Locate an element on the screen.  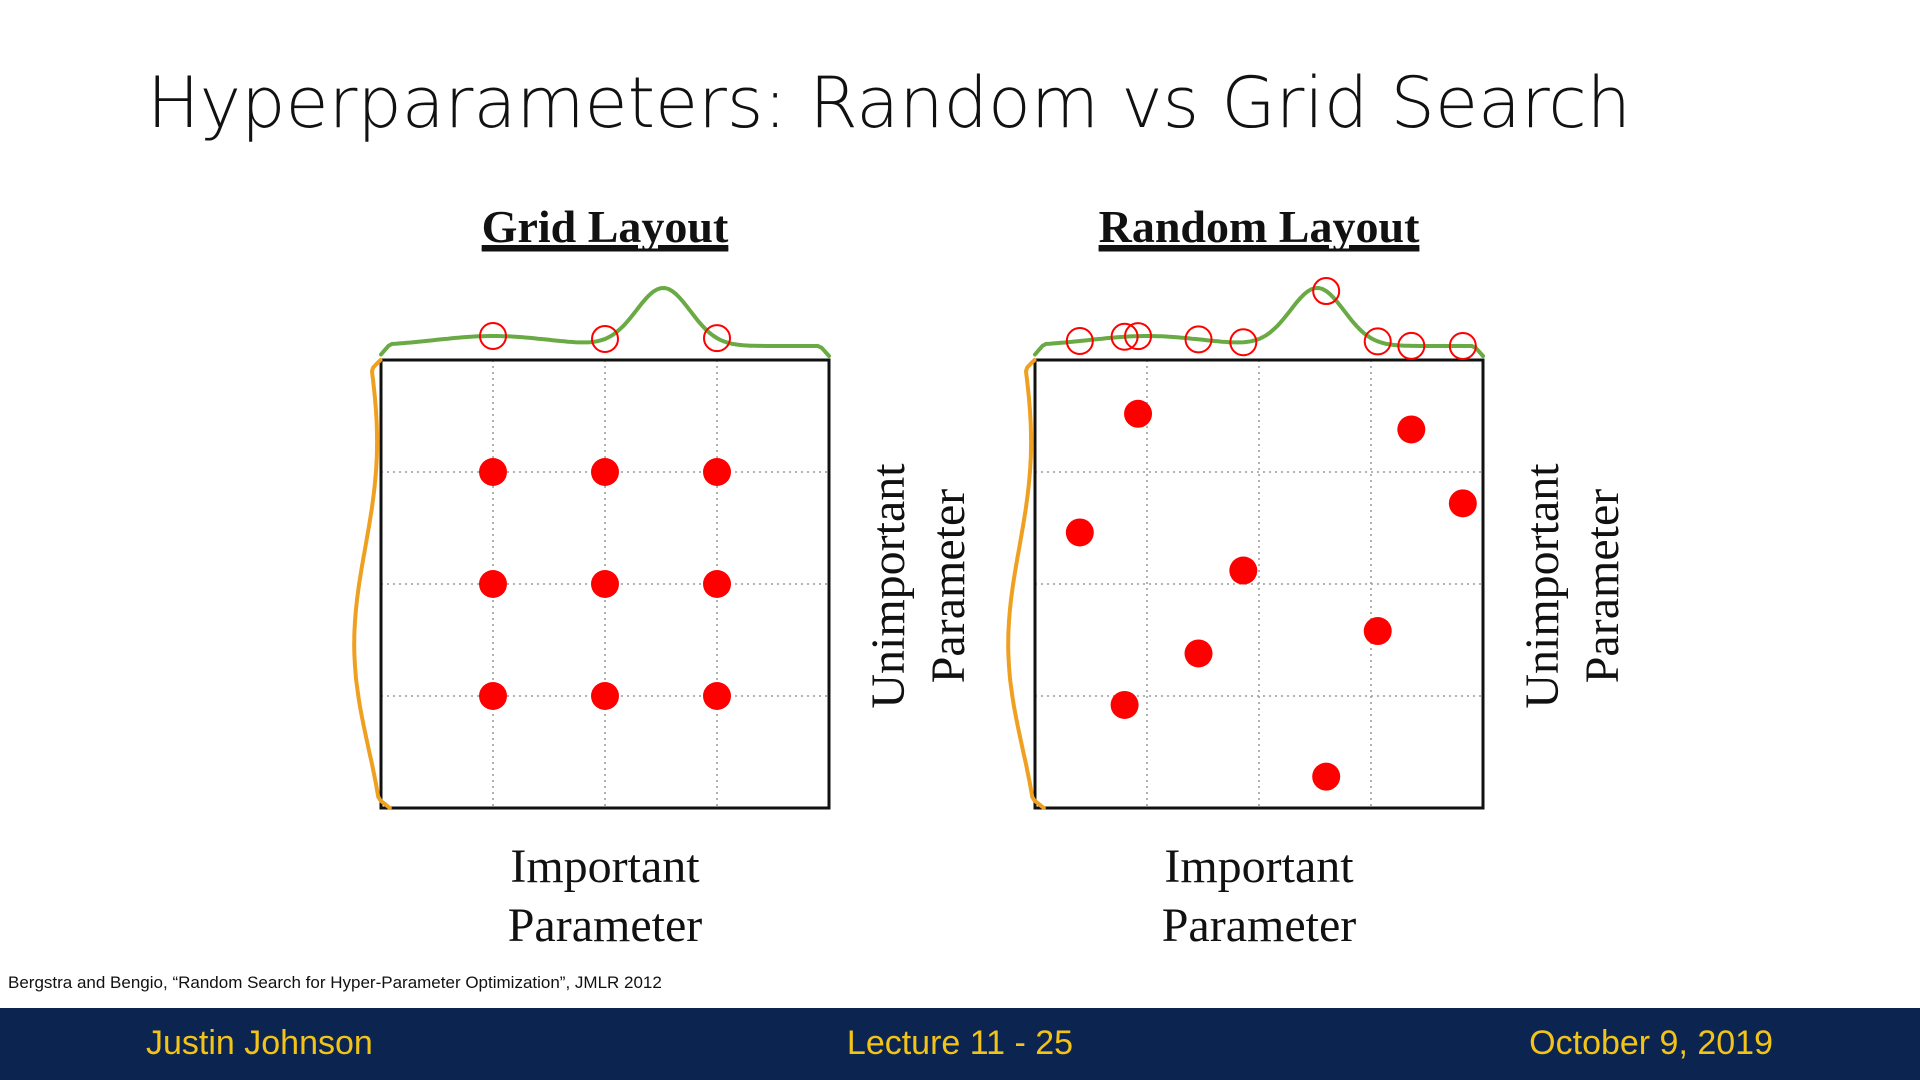
footer-lecture: Lecture 11 - 25 is located at coordinates (960, 1043).